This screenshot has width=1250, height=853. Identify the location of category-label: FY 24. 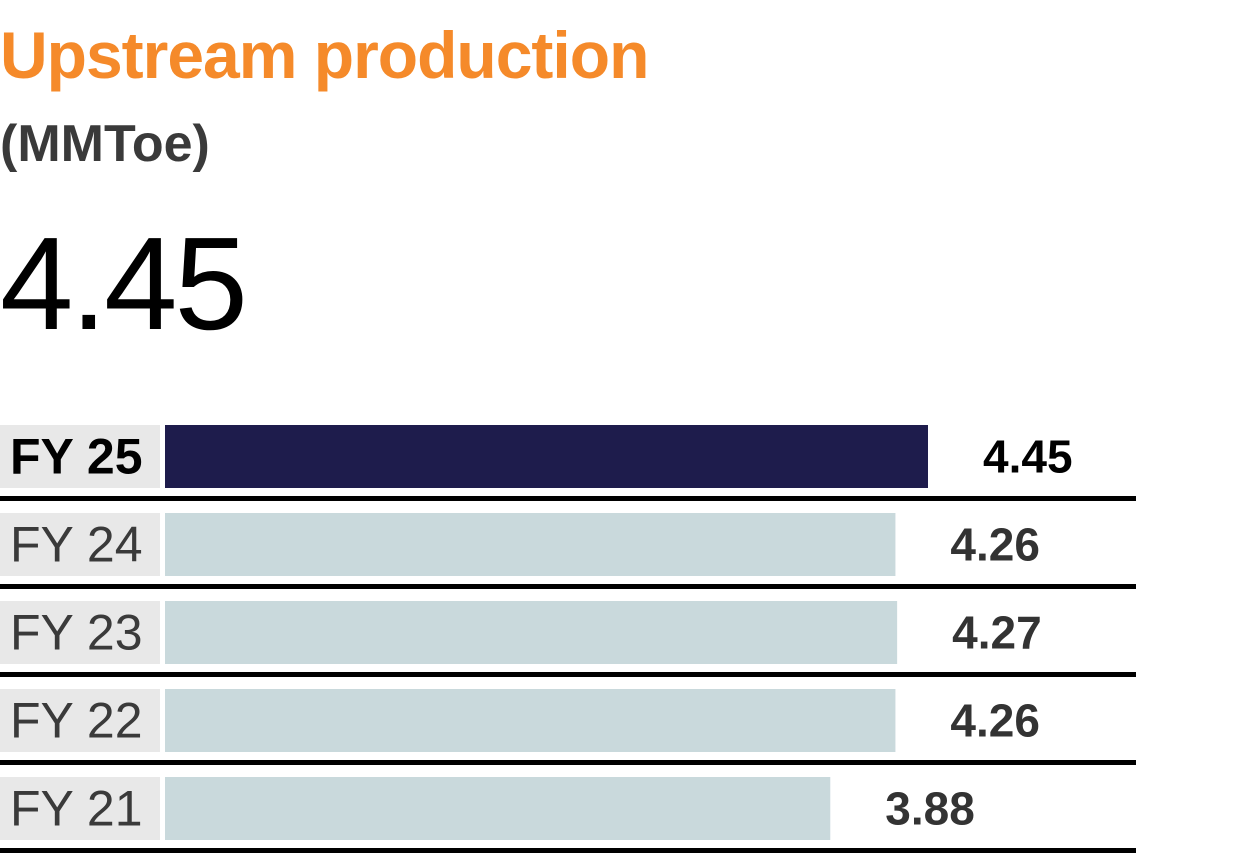
(76, 545).